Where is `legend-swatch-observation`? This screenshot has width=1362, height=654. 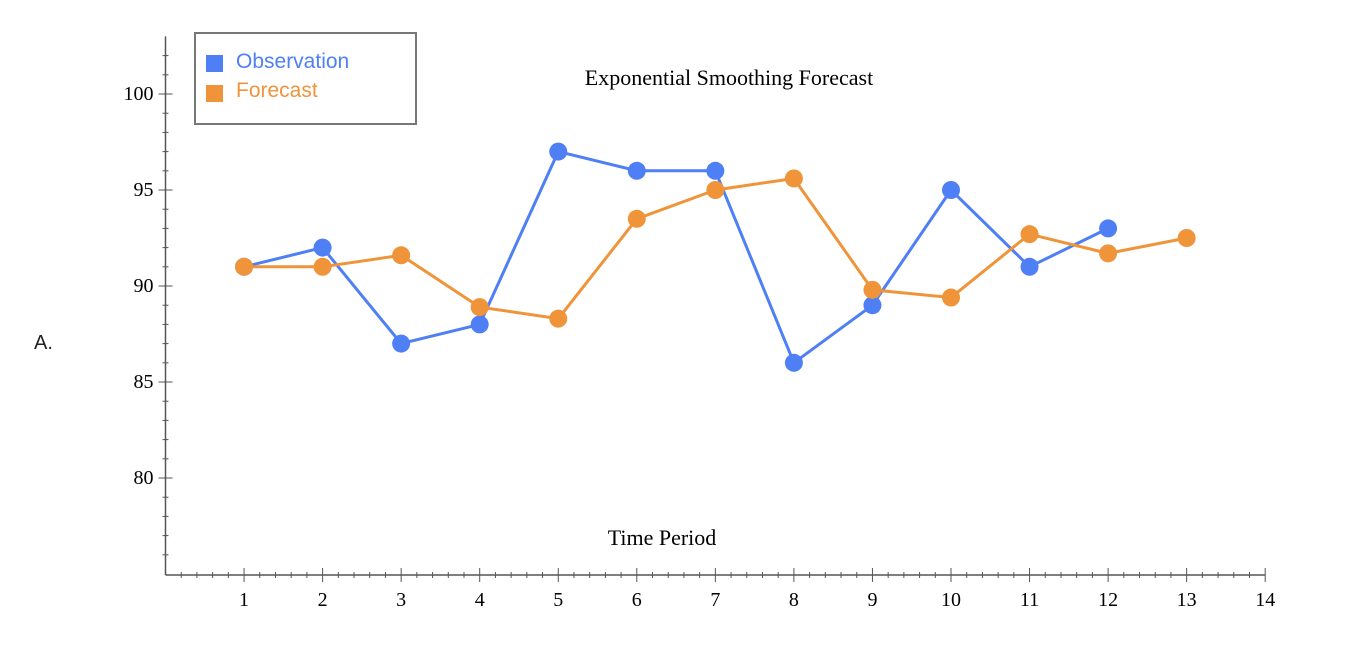
legend-swatch-observation is located at coordinates (214, 63).